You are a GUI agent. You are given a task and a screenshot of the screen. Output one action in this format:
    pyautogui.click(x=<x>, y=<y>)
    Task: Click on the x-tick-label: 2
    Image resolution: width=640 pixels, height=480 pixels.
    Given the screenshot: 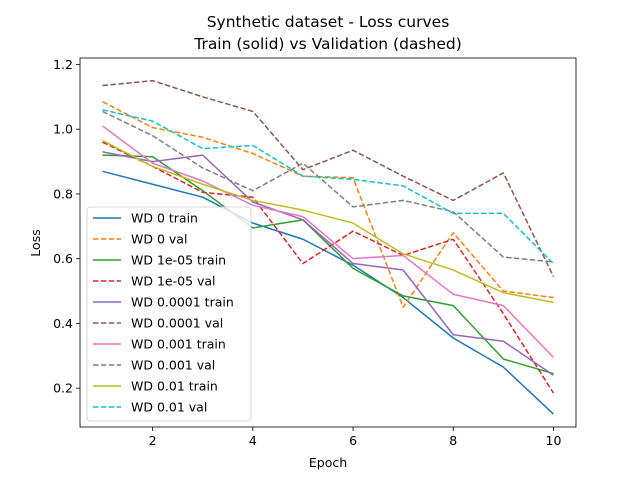 What is the action you would take?
    pyautogui.click(x=153, y=440)
    